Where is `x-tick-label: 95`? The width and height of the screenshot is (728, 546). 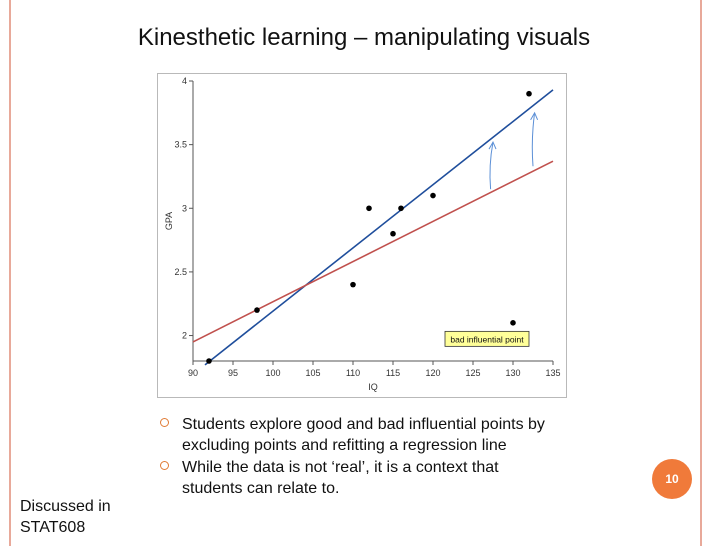 x-tick-label: 95 is located at coordinates (233, 373).